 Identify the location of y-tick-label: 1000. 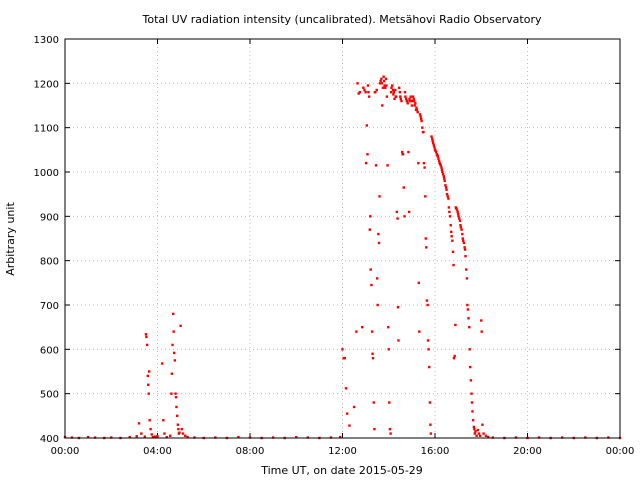
(46, 173).